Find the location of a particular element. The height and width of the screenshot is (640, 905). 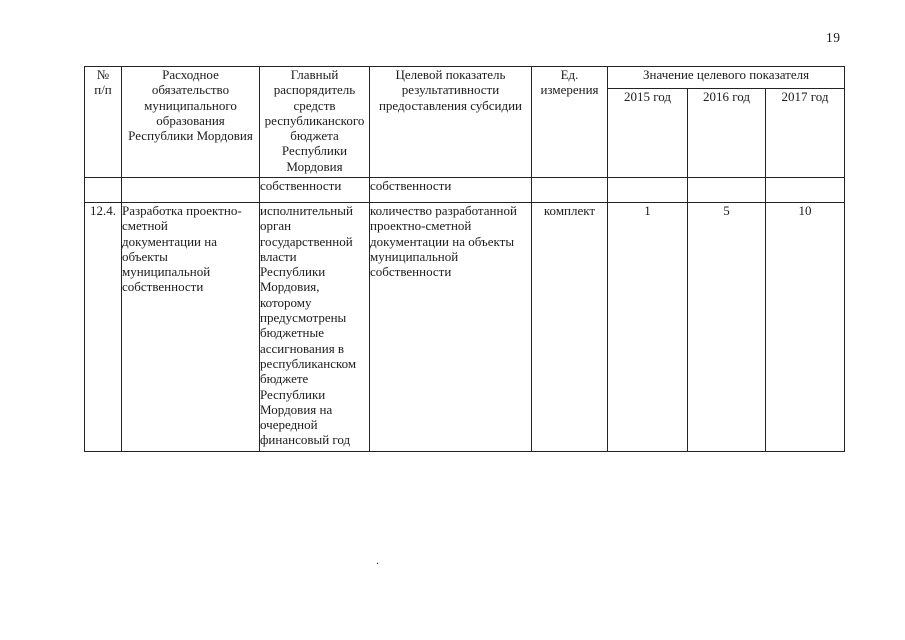

header-num: № п/п is located at coordinates (103, 122).